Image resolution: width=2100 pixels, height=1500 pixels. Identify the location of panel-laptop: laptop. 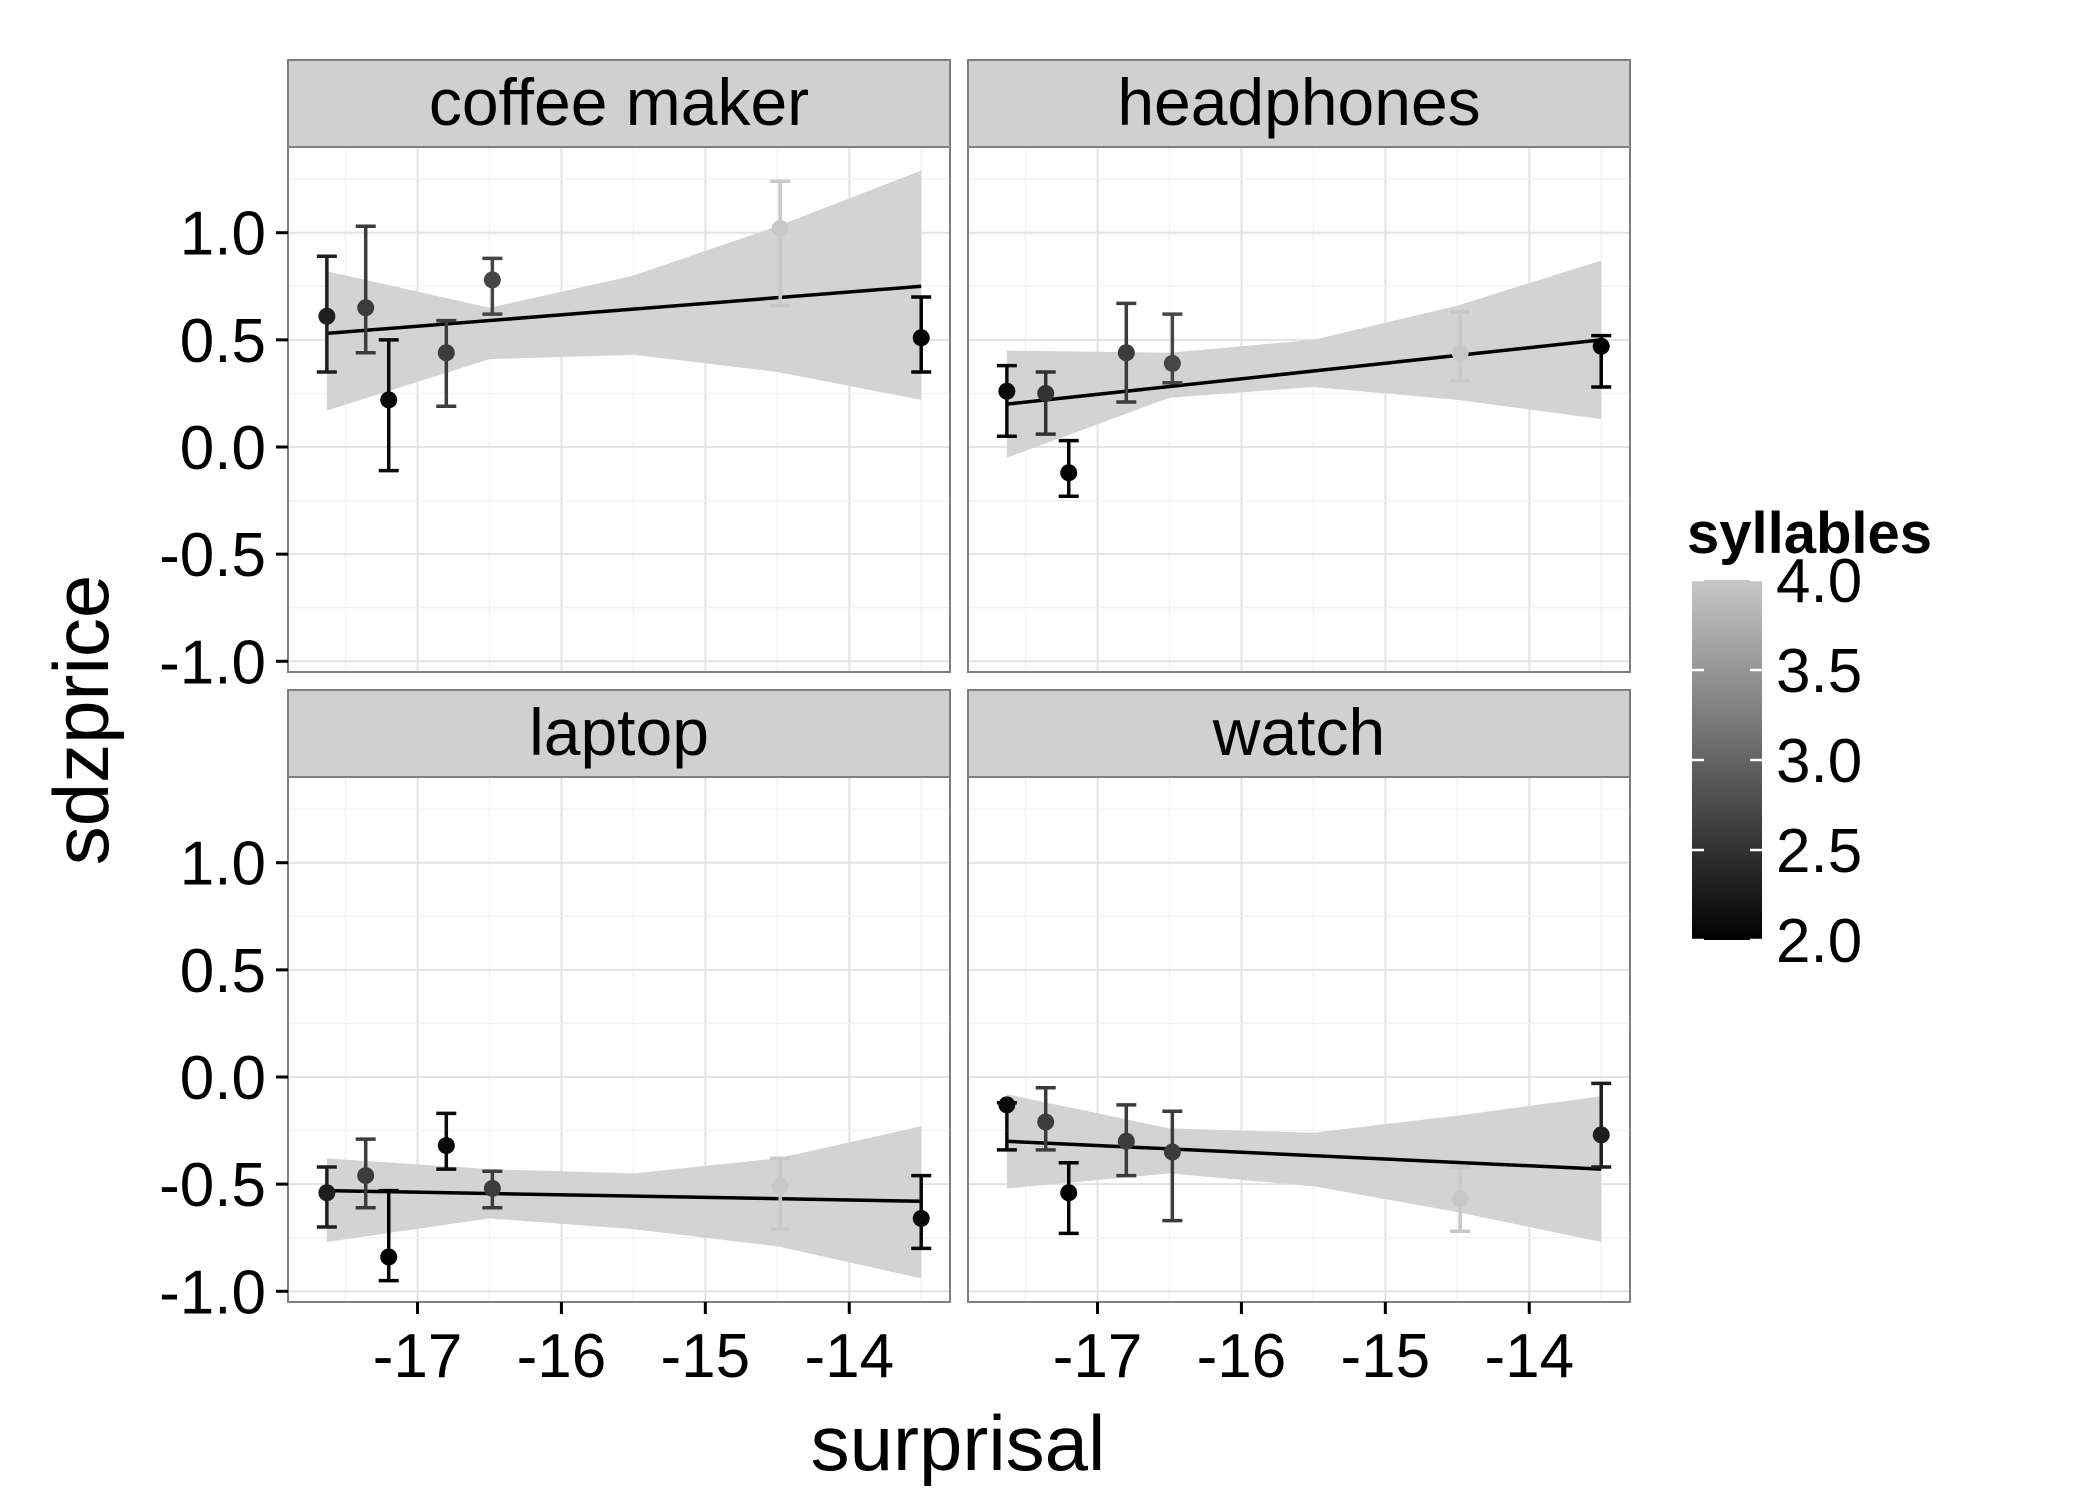
(619, 996).